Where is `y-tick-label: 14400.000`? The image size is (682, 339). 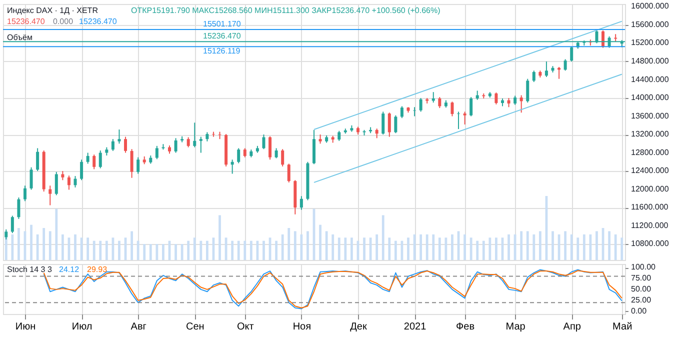
y-tick-label: 14400.000 is located at coordinates (650, 79).